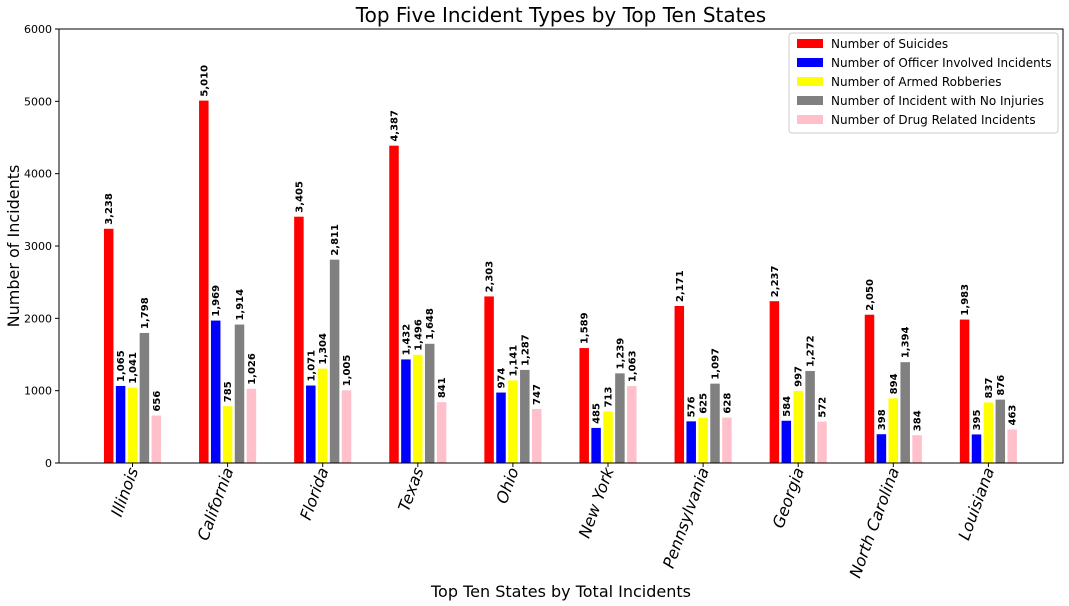 The image size is (1069, 606). I want to click on bar-data-label: 1,648, so click(430, 324).